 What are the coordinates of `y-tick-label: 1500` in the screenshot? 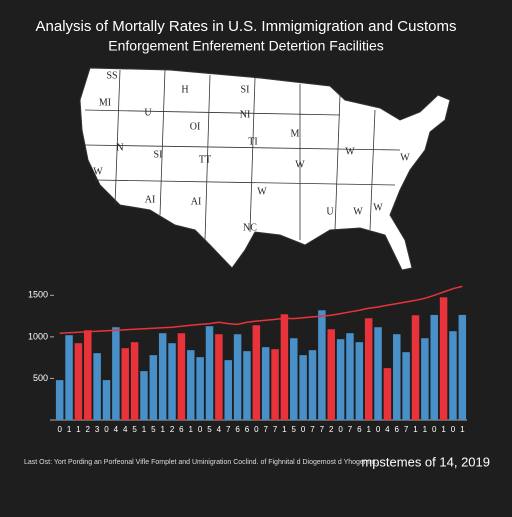 It's located at (38, 295).